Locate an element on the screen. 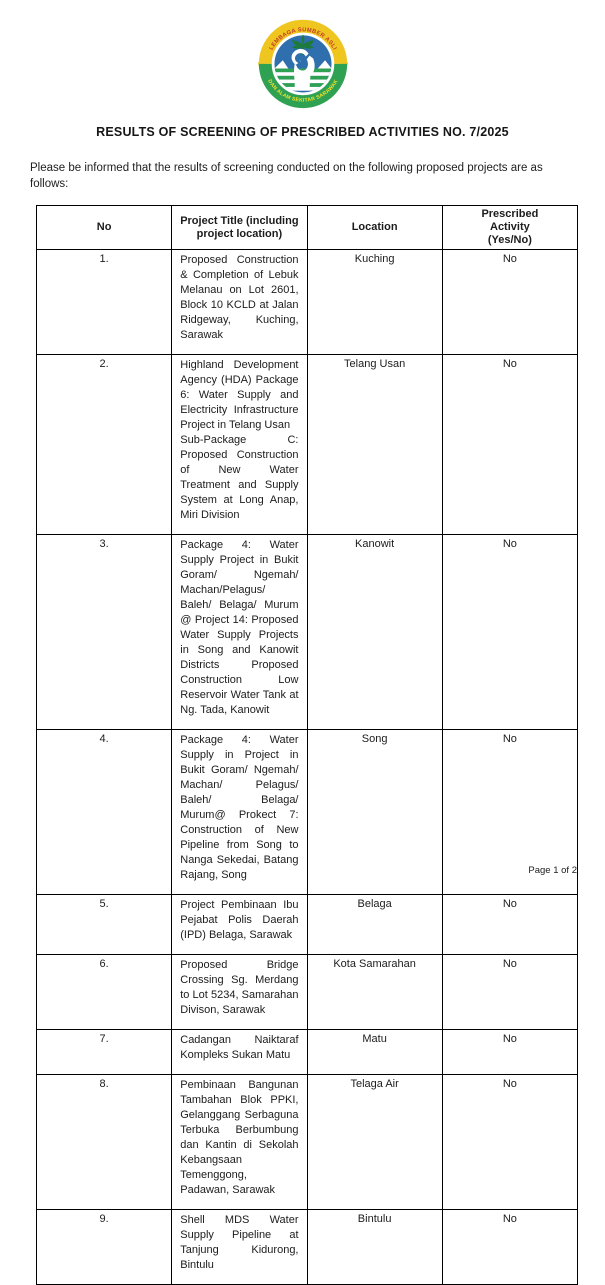 This screenshot has width=605, height=1285. location-cell: Song is located at coordinates (374, 812).